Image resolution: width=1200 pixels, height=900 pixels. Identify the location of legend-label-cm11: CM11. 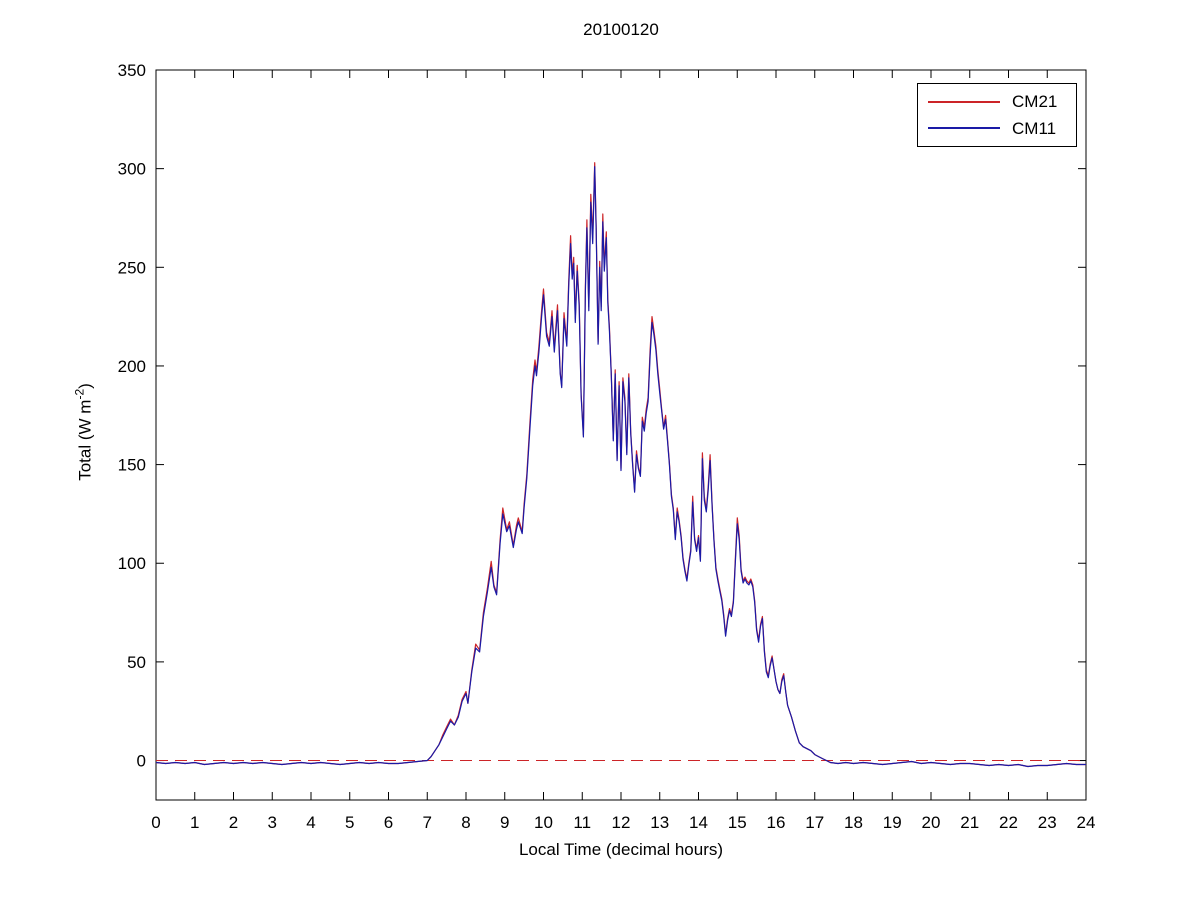
(1034, 128).